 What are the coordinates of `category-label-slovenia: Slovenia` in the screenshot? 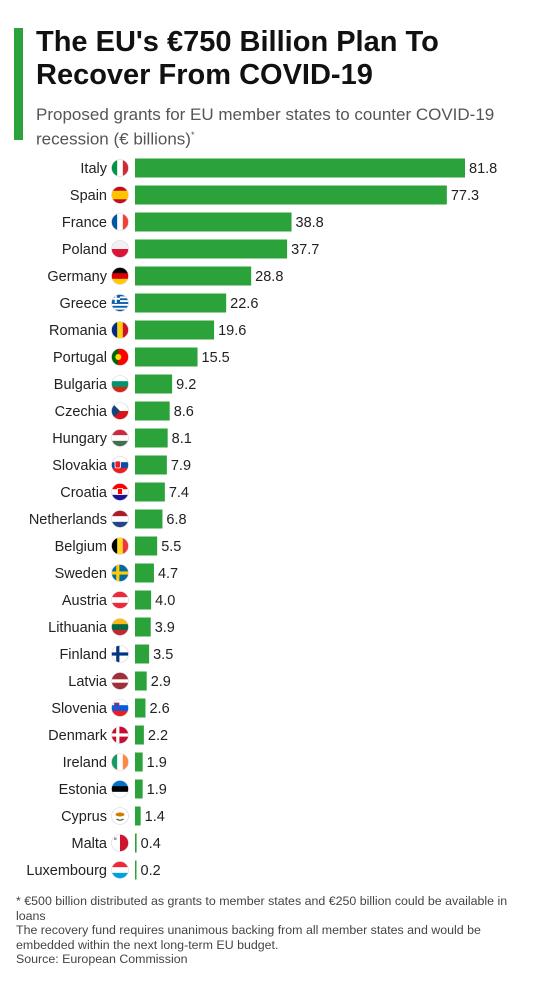 It's located at (79, 709).